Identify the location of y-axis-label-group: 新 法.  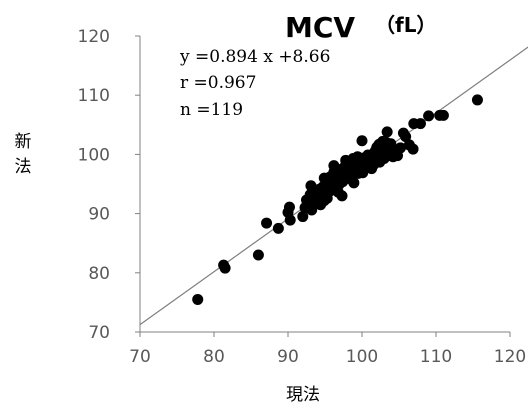
(23, 154).